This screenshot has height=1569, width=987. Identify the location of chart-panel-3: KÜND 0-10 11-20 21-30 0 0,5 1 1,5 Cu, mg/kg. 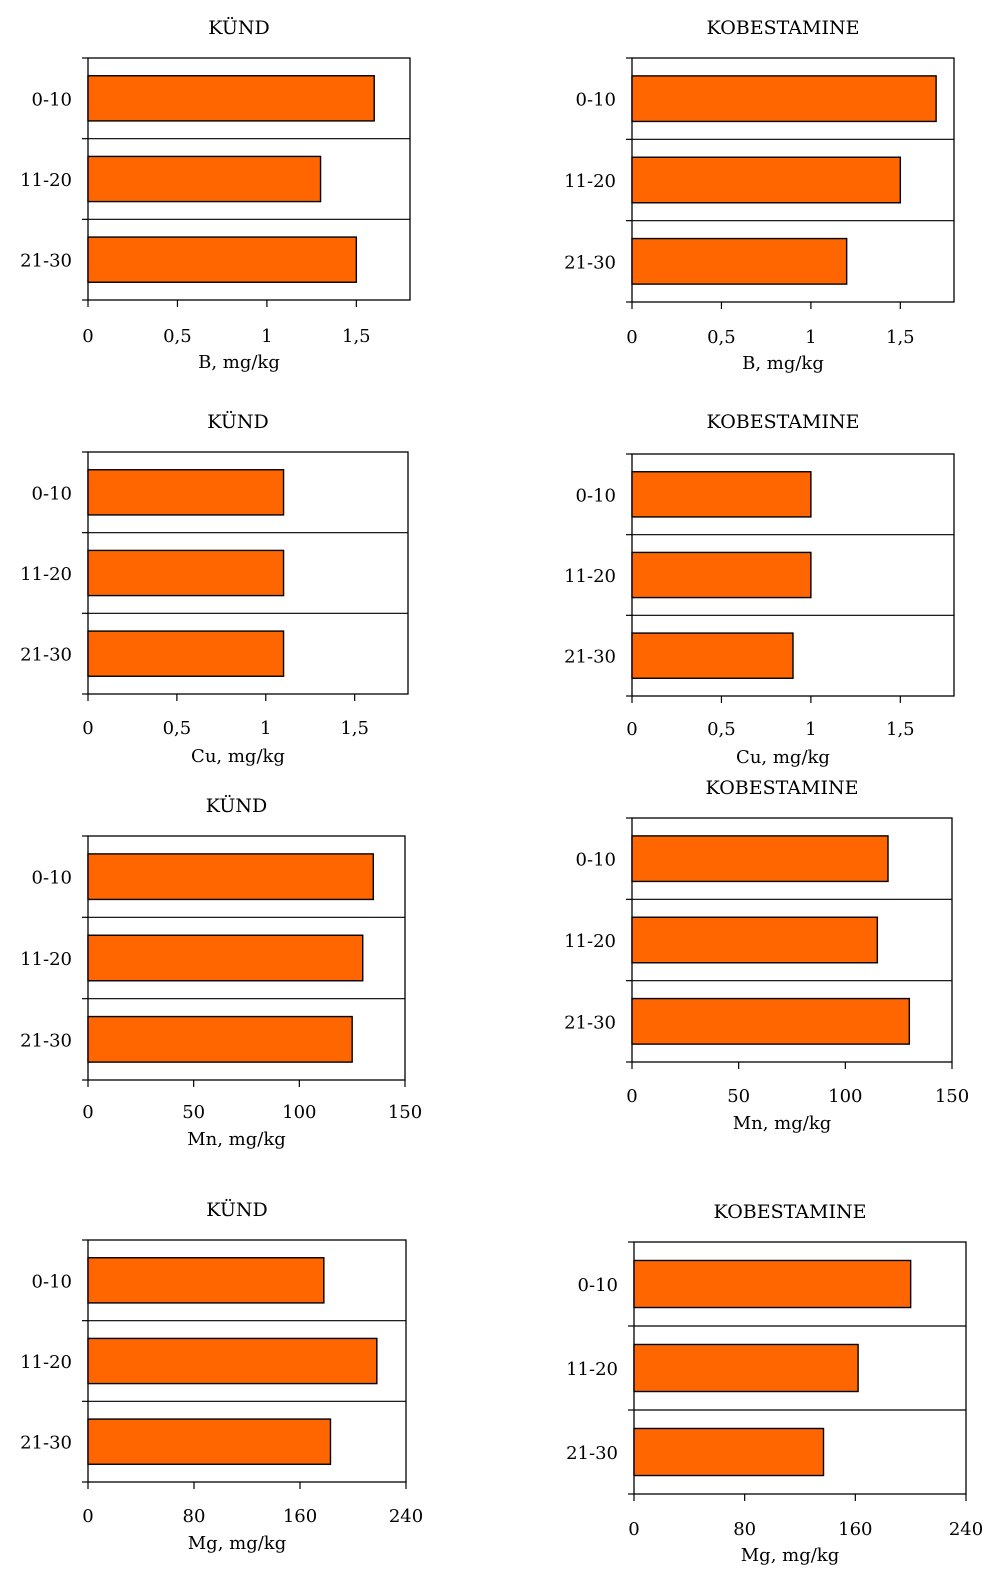
(214, 588).